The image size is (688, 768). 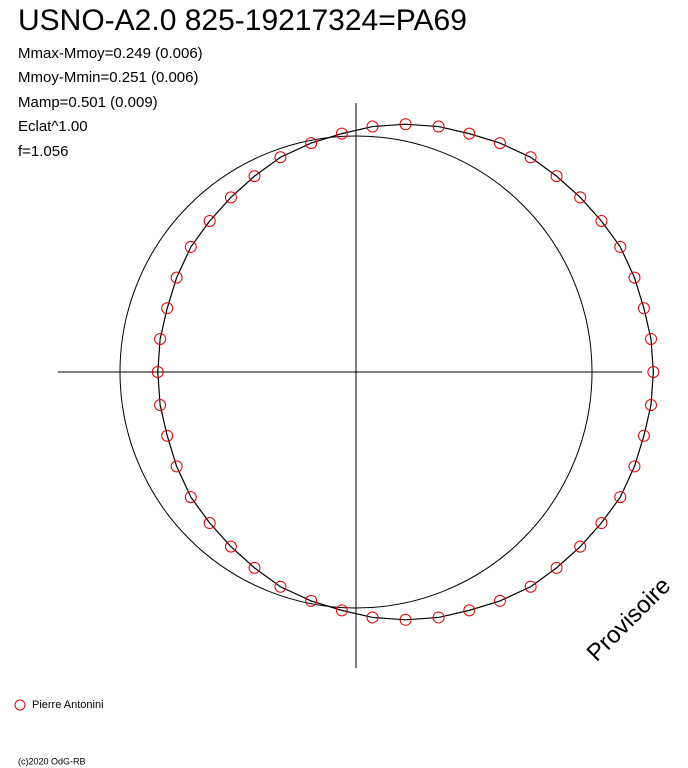 I want to click on annotation: Eclat^1.00, so click(x=53, y=126).